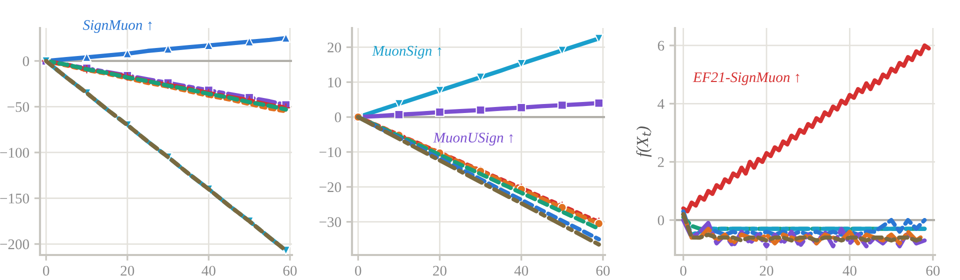  Describe the element at coordinates (331, 152) in the screenshot. I see `y-tick-label: −10` at that location.